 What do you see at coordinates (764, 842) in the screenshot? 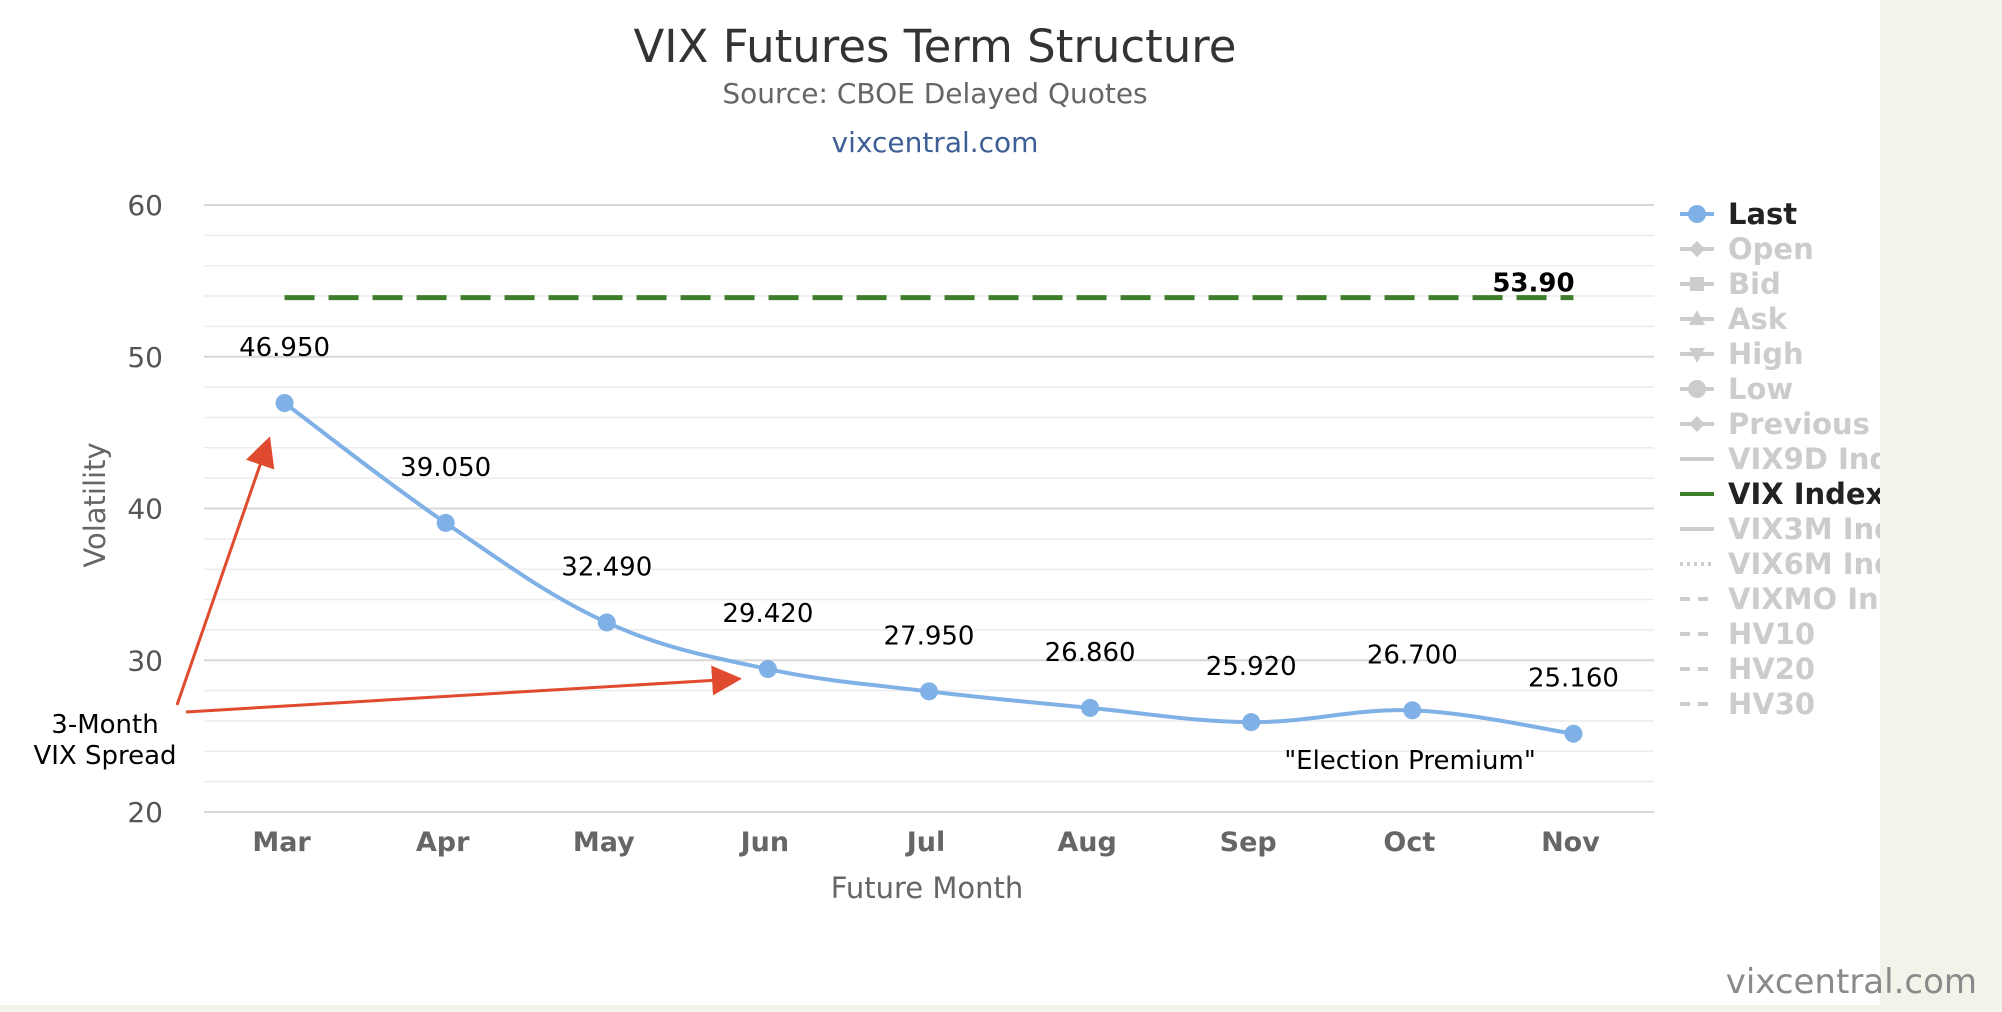
I see `x-tick-label: Jun` at bounding box center [764, 842].